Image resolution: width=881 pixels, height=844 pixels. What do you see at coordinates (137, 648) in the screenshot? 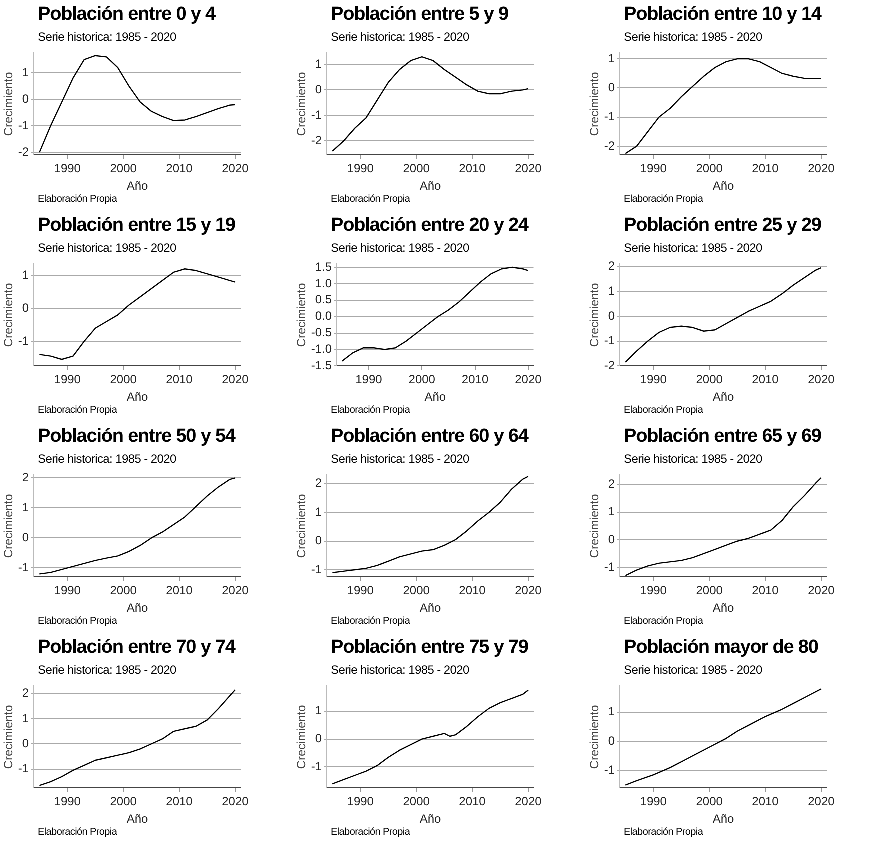
I see `chart-title: Población entre 70 y 74` at bounding box center [137, 648].